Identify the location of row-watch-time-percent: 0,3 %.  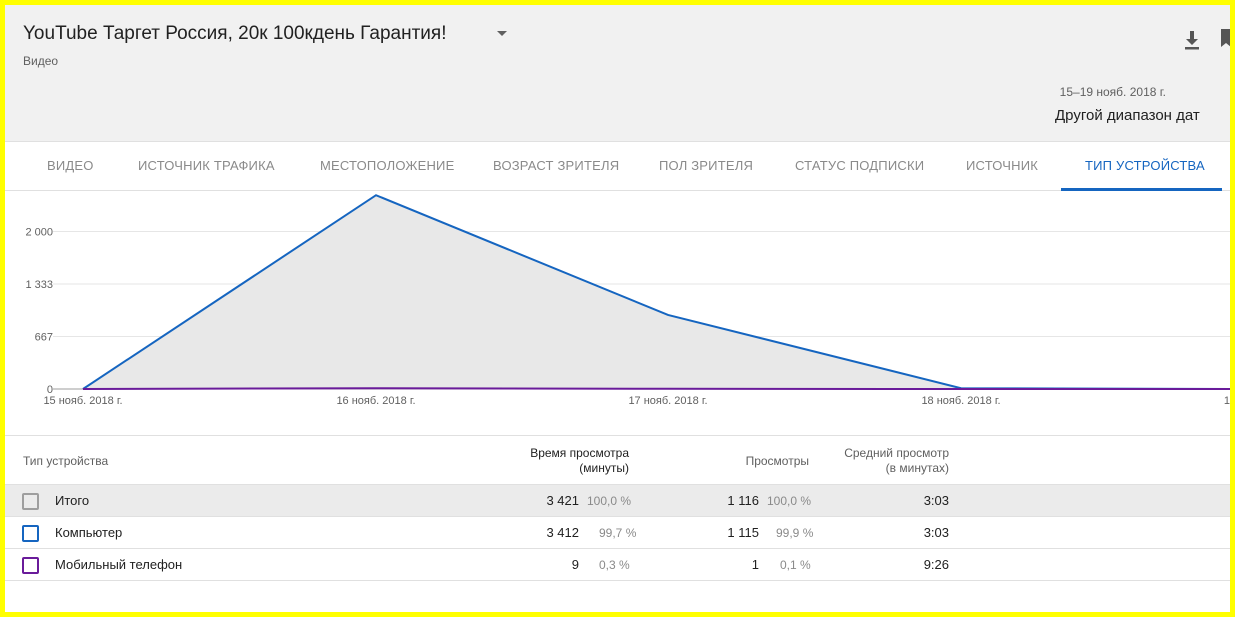
(614, 565).